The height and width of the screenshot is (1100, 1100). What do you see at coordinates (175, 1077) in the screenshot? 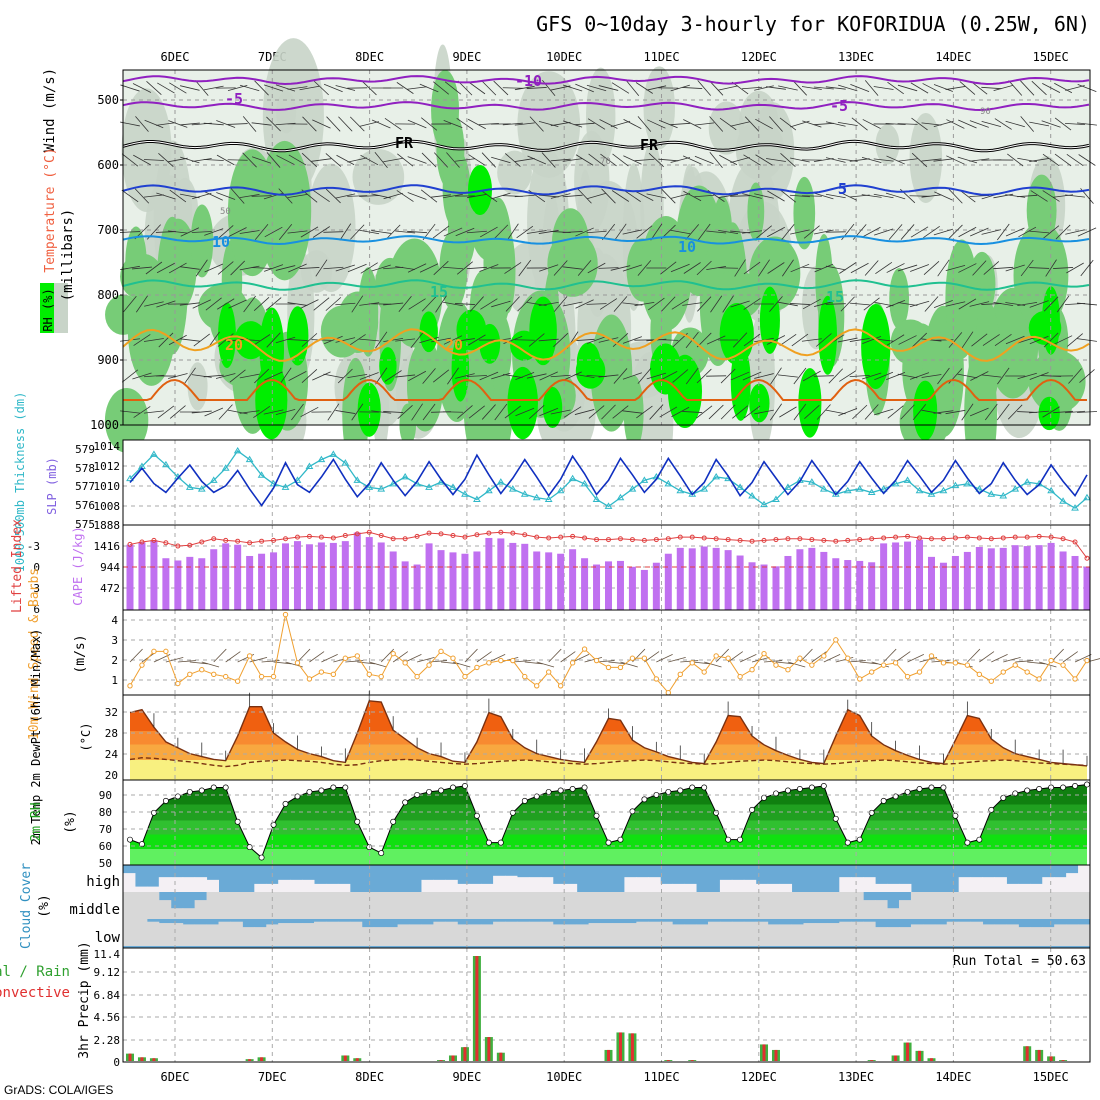
I see `date-label-bottom: 6DEC` at bounding box center [175, 1077].